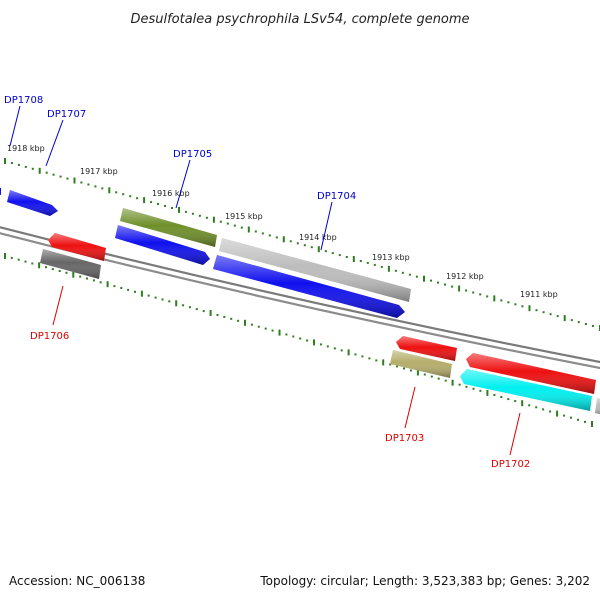 The width and height of the screenshot is (600, 600). I want to click on gene-feature-dp1708, so click(29, 201).